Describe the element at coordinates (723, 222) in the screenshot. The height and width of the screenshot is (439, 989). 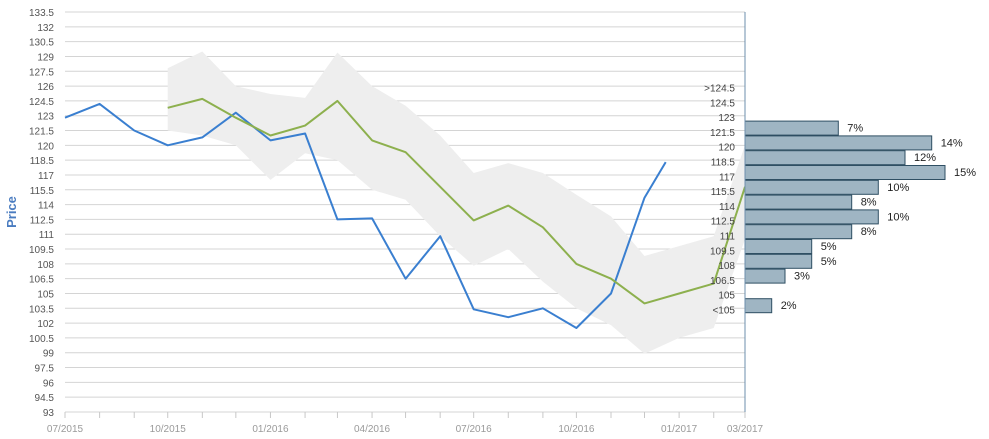
I see `histogram-bin-label: 112.5` at that location.